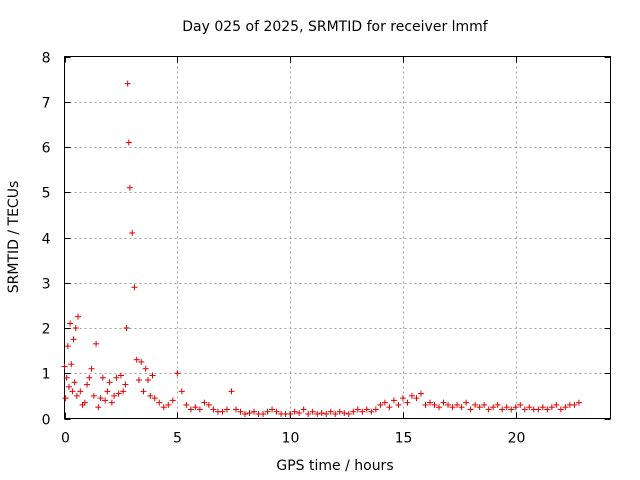  I want to click on x-axis-label: GPS time / hours, so click(334, 466).